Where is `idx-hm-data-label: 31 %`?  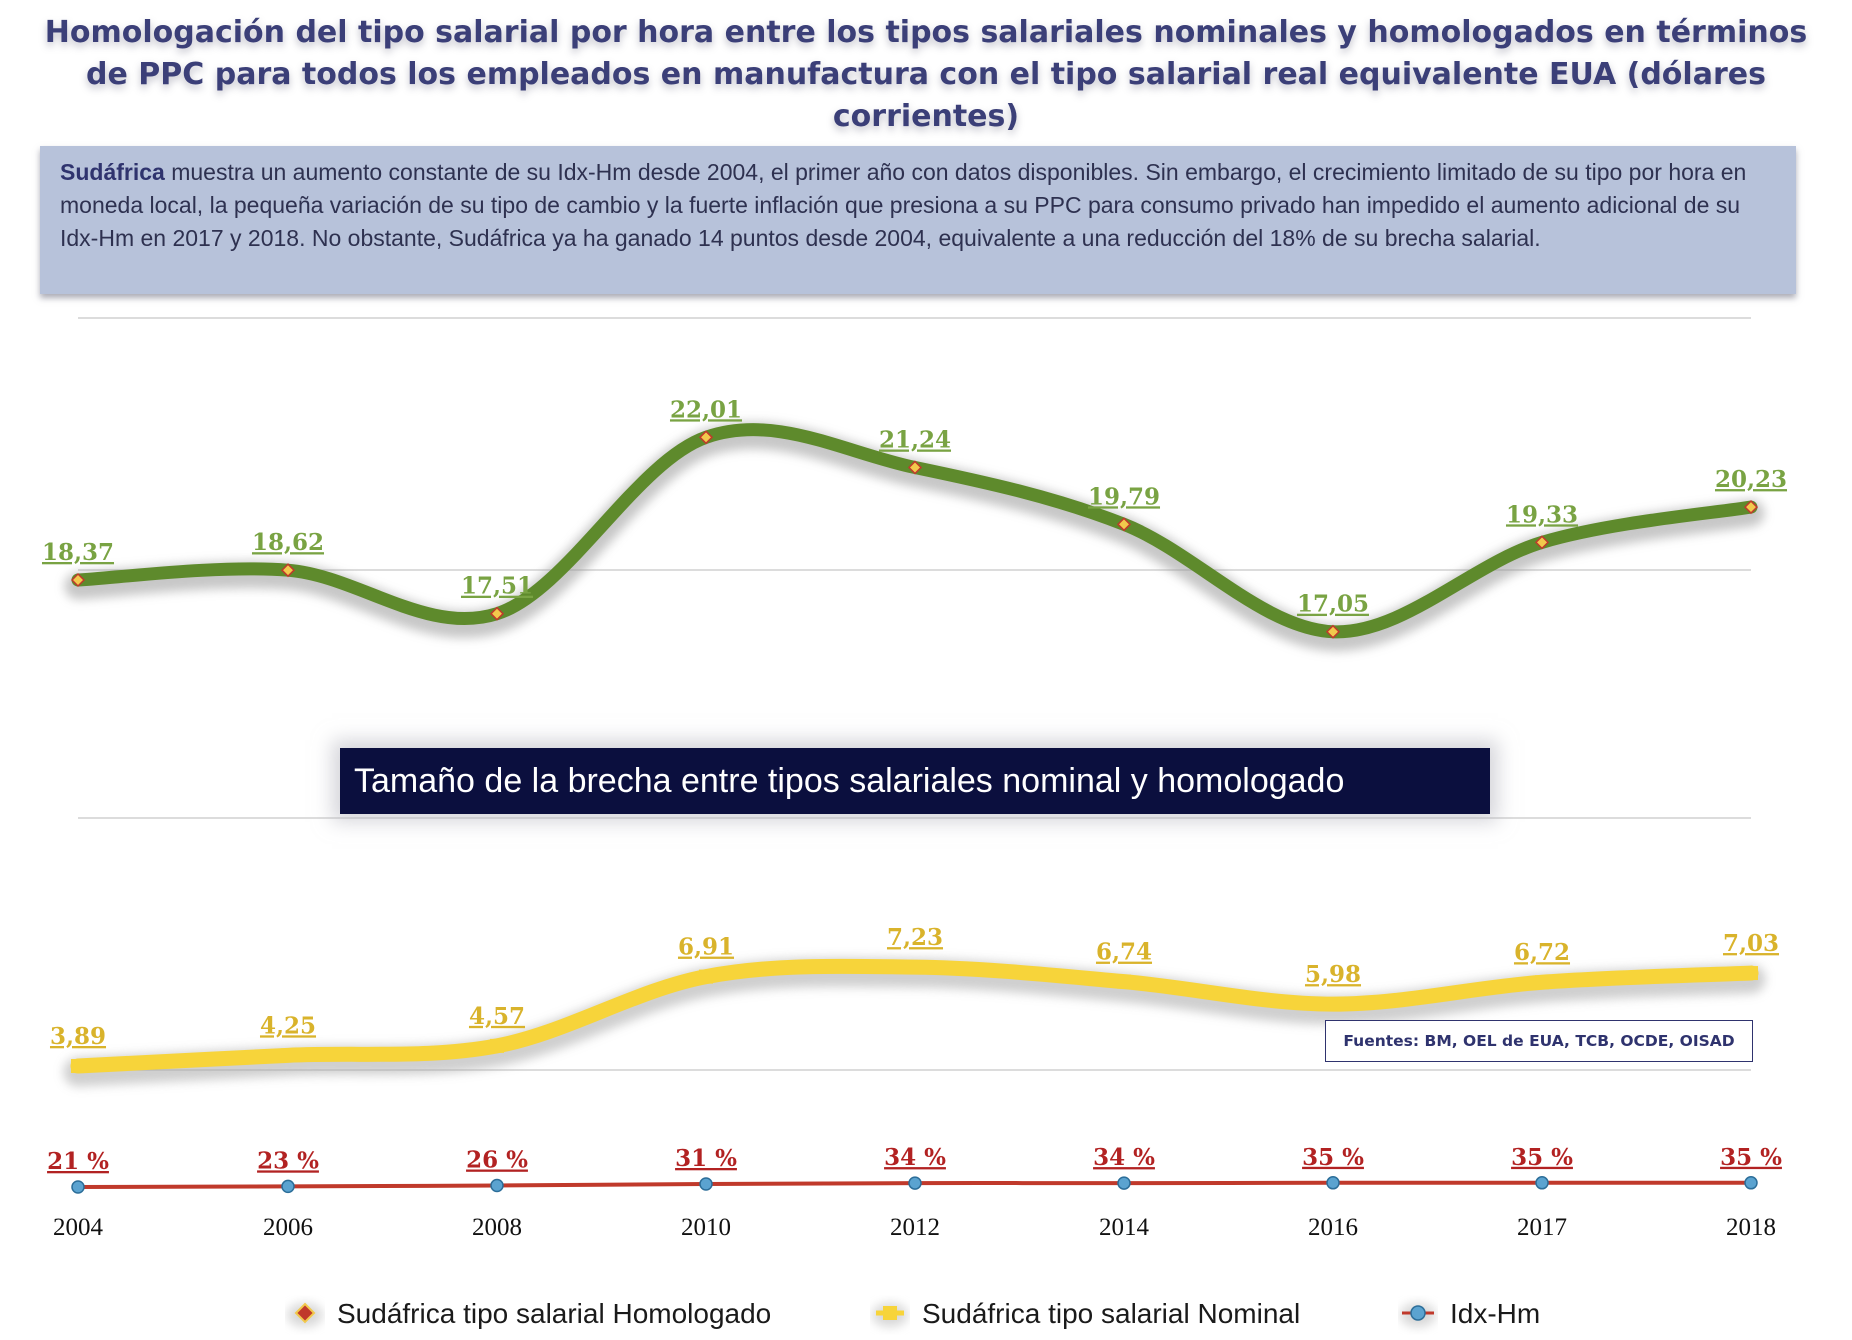 idx-hm-data-label: 31 % is located at coordinates (706, 1158).